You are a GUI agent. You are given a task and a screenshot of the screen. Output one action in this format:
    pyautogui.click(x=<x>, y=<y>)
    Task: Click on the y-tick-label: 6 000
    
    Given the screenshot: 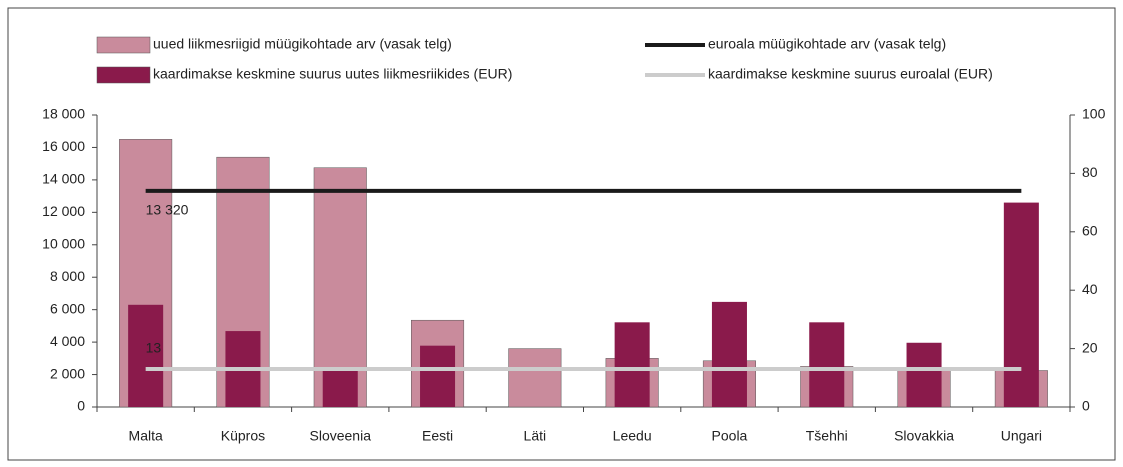 What is the action you would take?
    pyautogui.click(x=67, y=308)
    